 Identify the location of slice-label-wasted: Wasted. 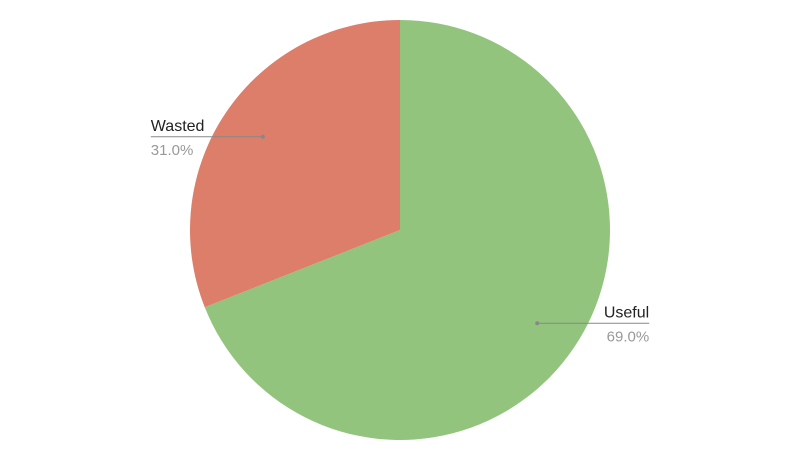
(178, 126).